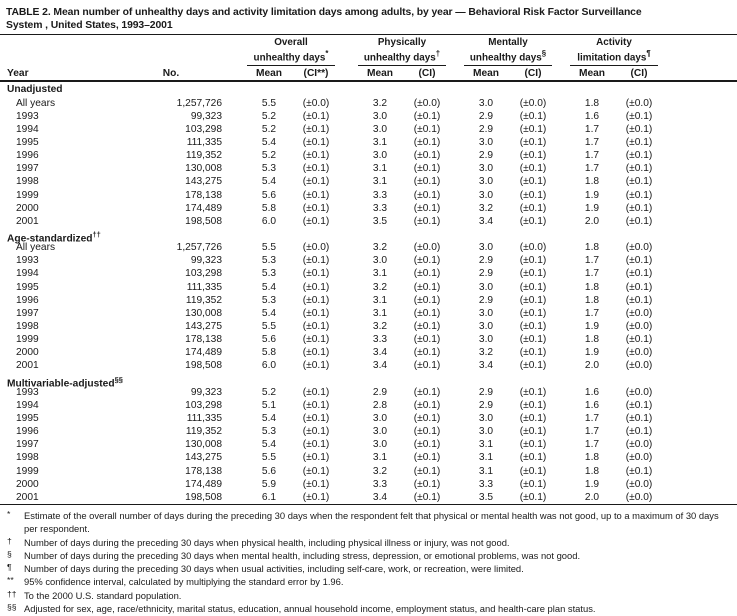 This screenshot has height=616, width=737. I want to click on no-cell: 103,298, so click(203, 405).